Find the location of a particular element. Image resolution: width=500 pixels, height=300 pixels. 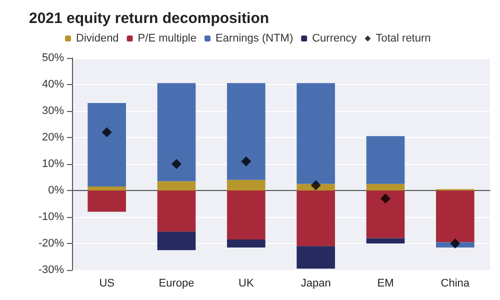

x-tick-label: EM is located at coordinates (385, 284).